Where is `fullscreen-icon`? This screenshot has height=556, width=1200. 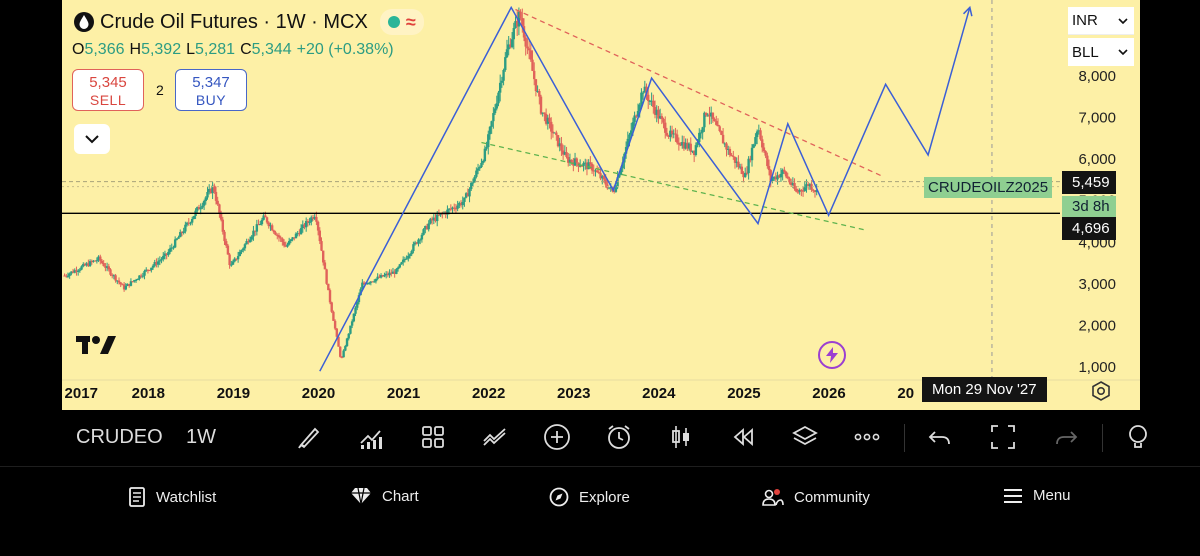
fullscreen-icon is located at coordinates (1003, 437).